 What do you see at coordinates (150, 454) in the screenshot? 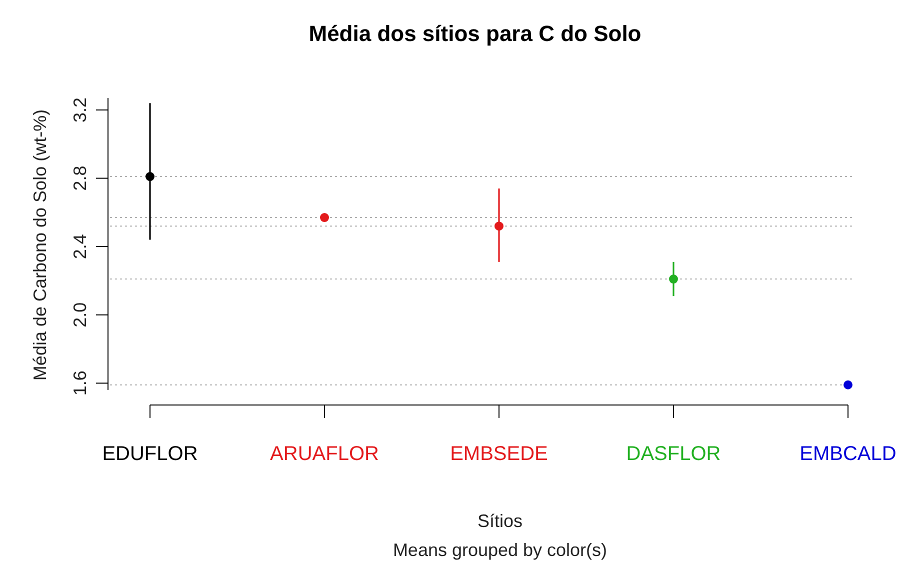
I see `x-tick-label: EDUFLOR` at bounding box center [150, 454].